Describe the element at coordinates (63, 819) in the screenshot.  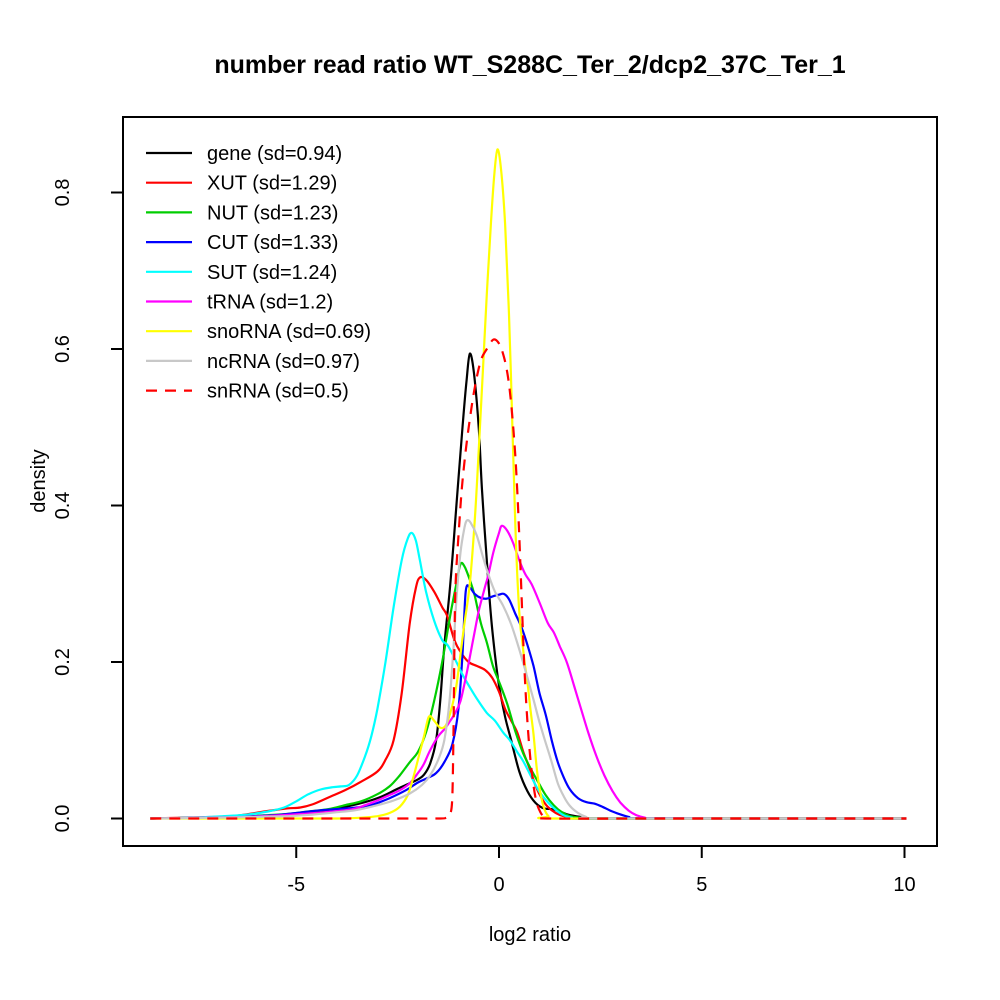
I see `y-axis-tick-label: 0.0` at that location.